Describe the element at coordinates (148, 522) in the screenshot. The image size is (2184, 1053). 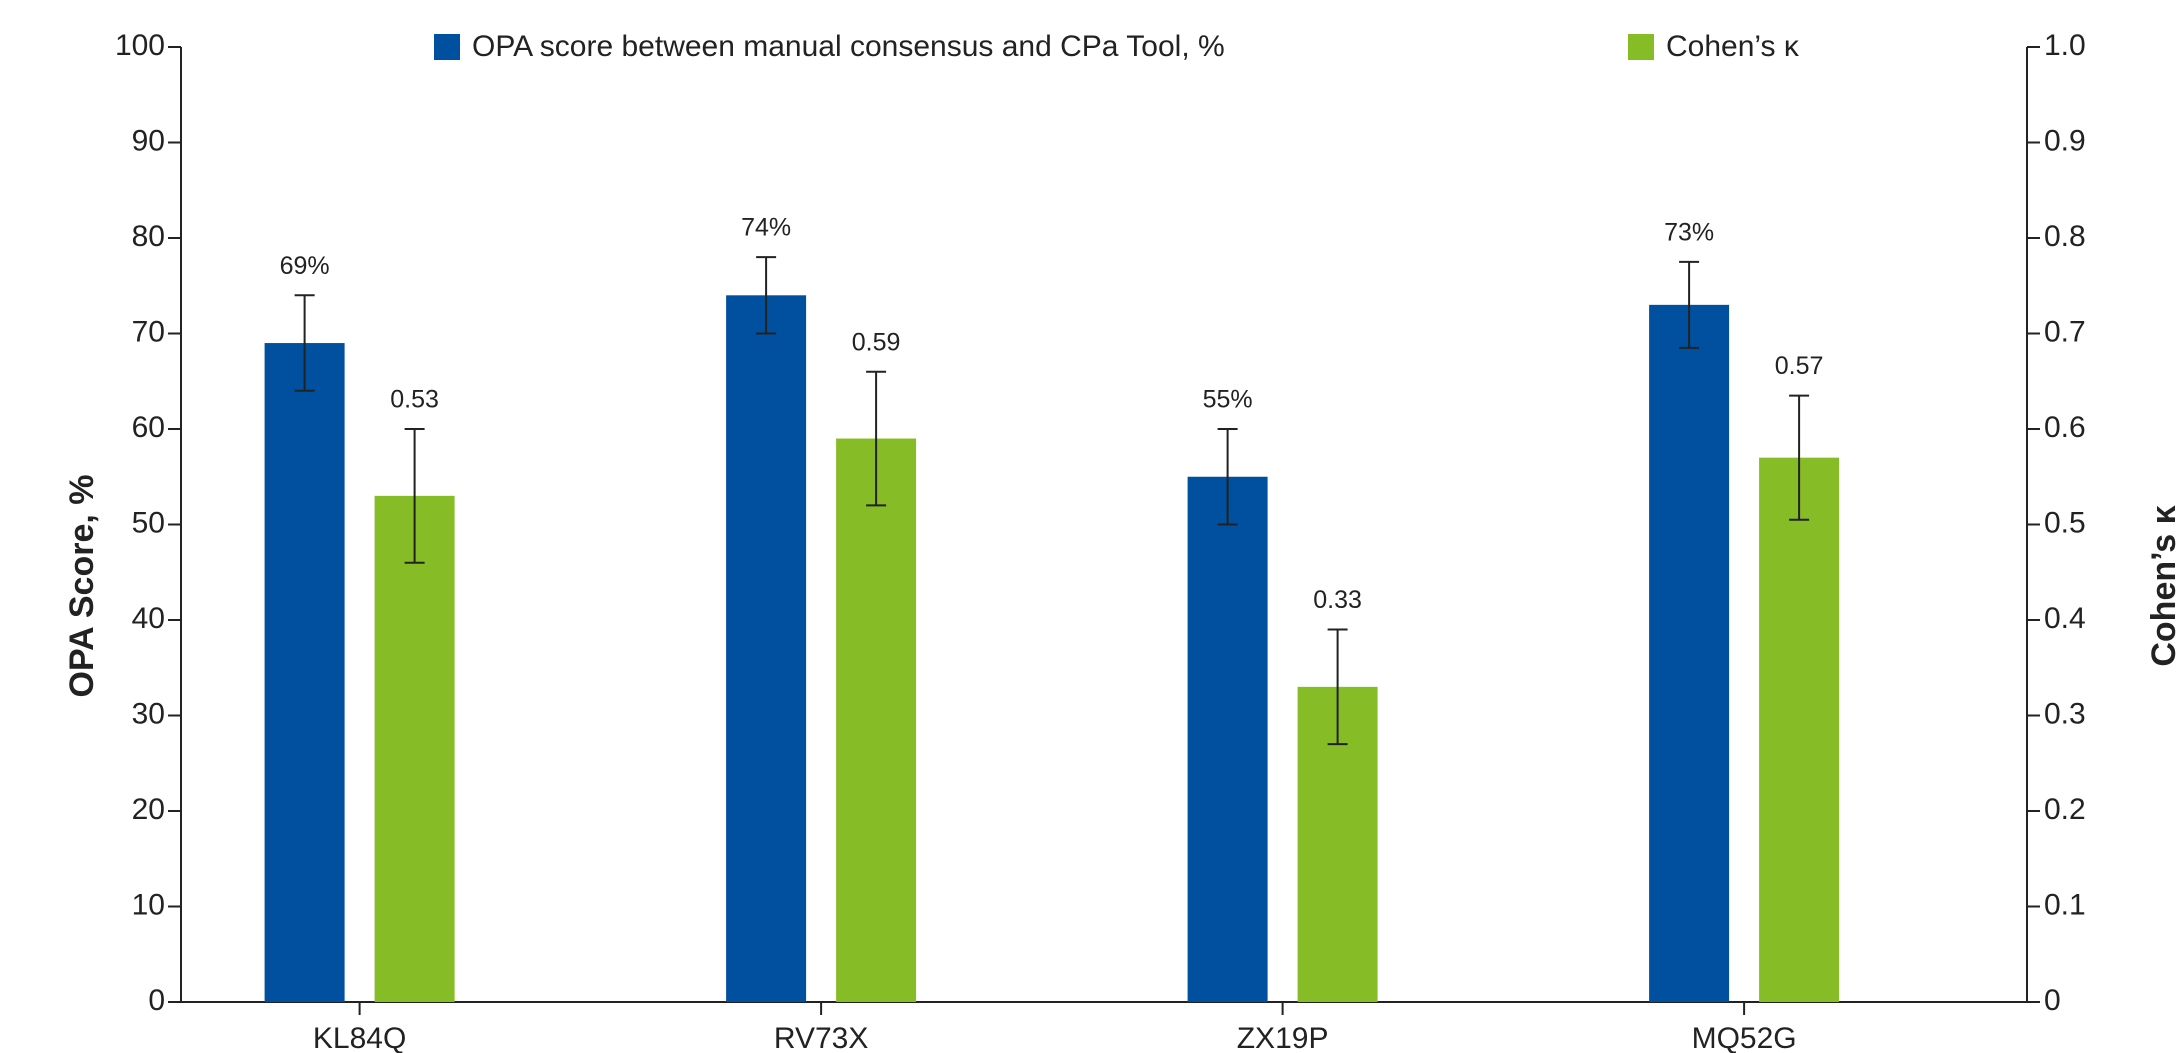
I see `y-tick-label: 50` at that location.